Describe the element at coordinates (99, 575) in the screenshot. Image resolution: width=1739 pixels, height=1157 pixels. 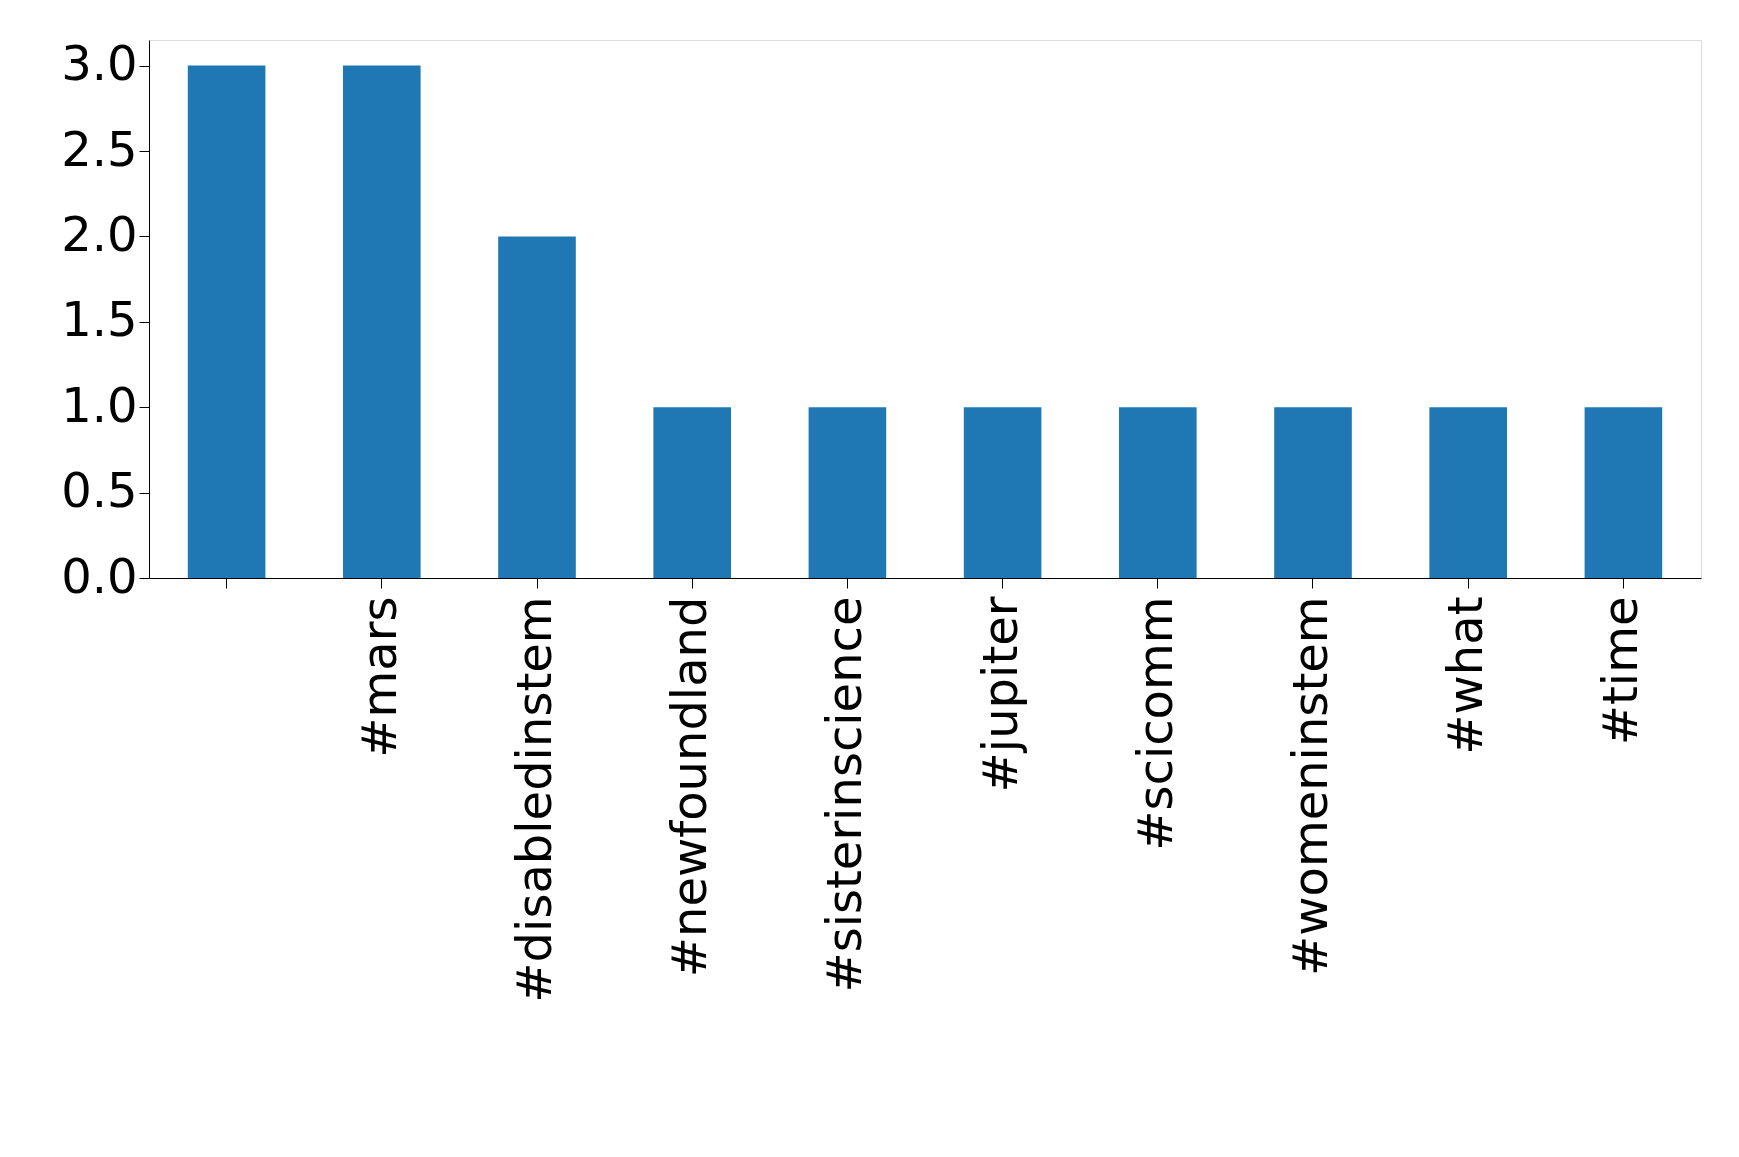
I see `y-tick-label: 0.0` at that location.